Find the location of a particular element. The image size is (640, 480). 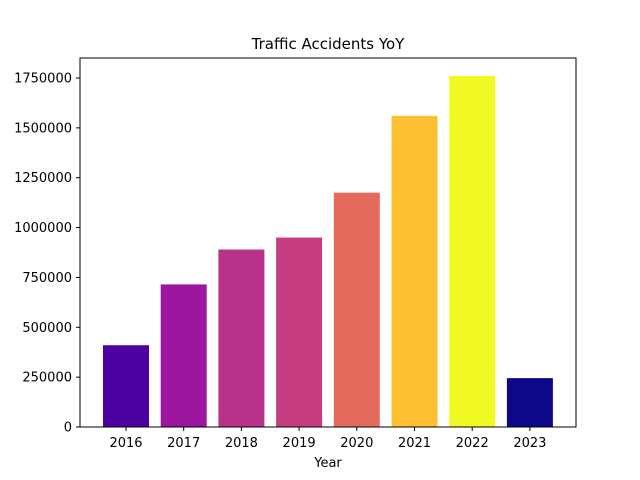

bar-2023 is located at coordinates (529, 402).